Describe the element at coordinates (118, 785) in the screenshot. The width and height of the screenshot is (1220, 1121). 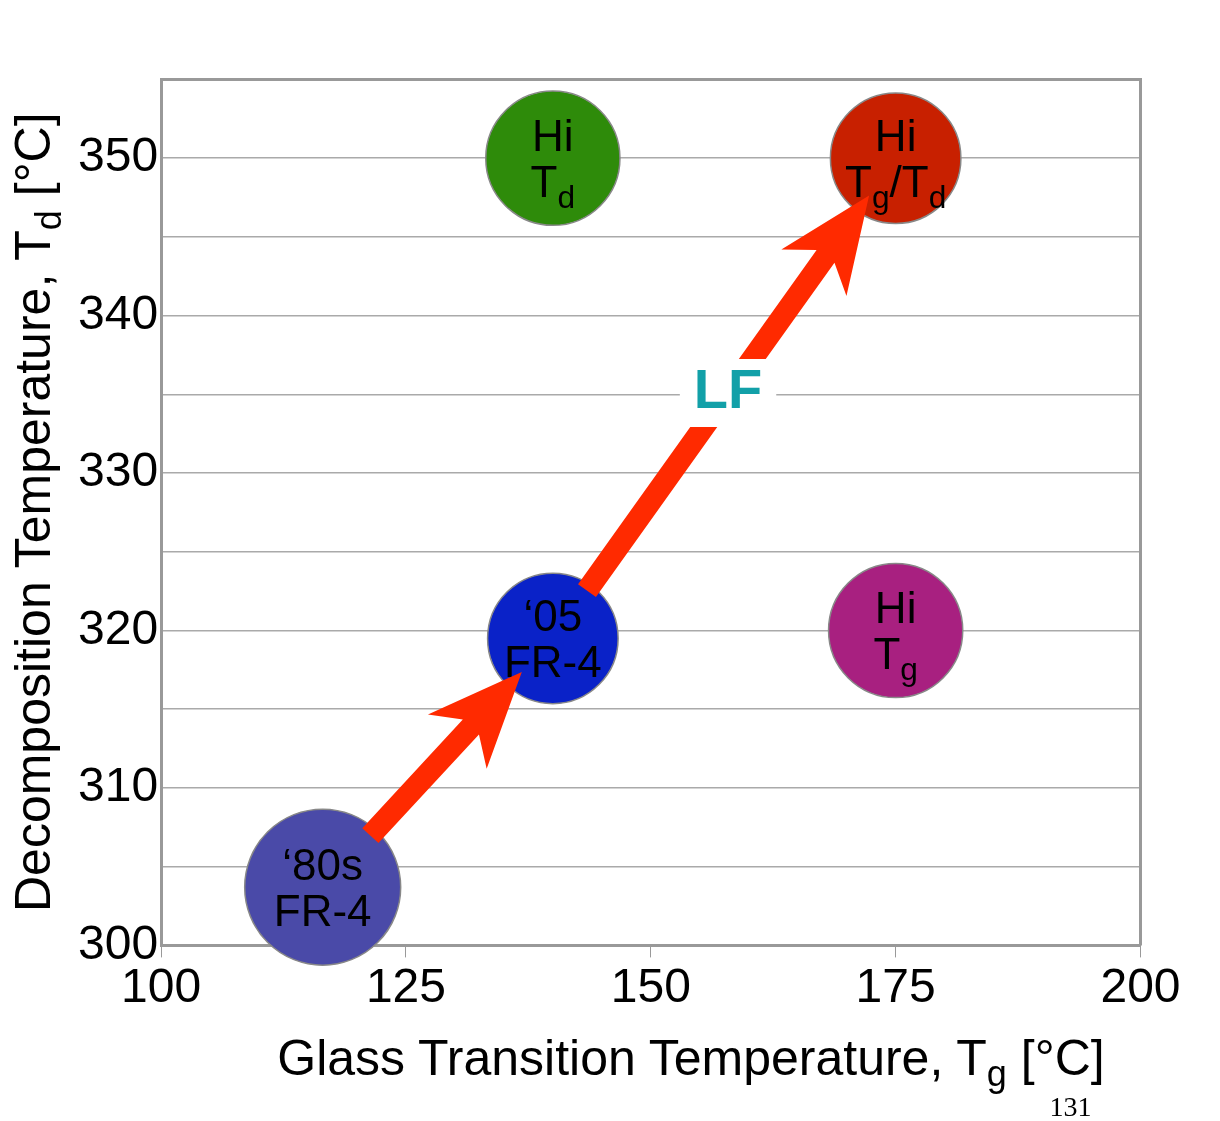
I see `y-tick-label: 310` at that location.